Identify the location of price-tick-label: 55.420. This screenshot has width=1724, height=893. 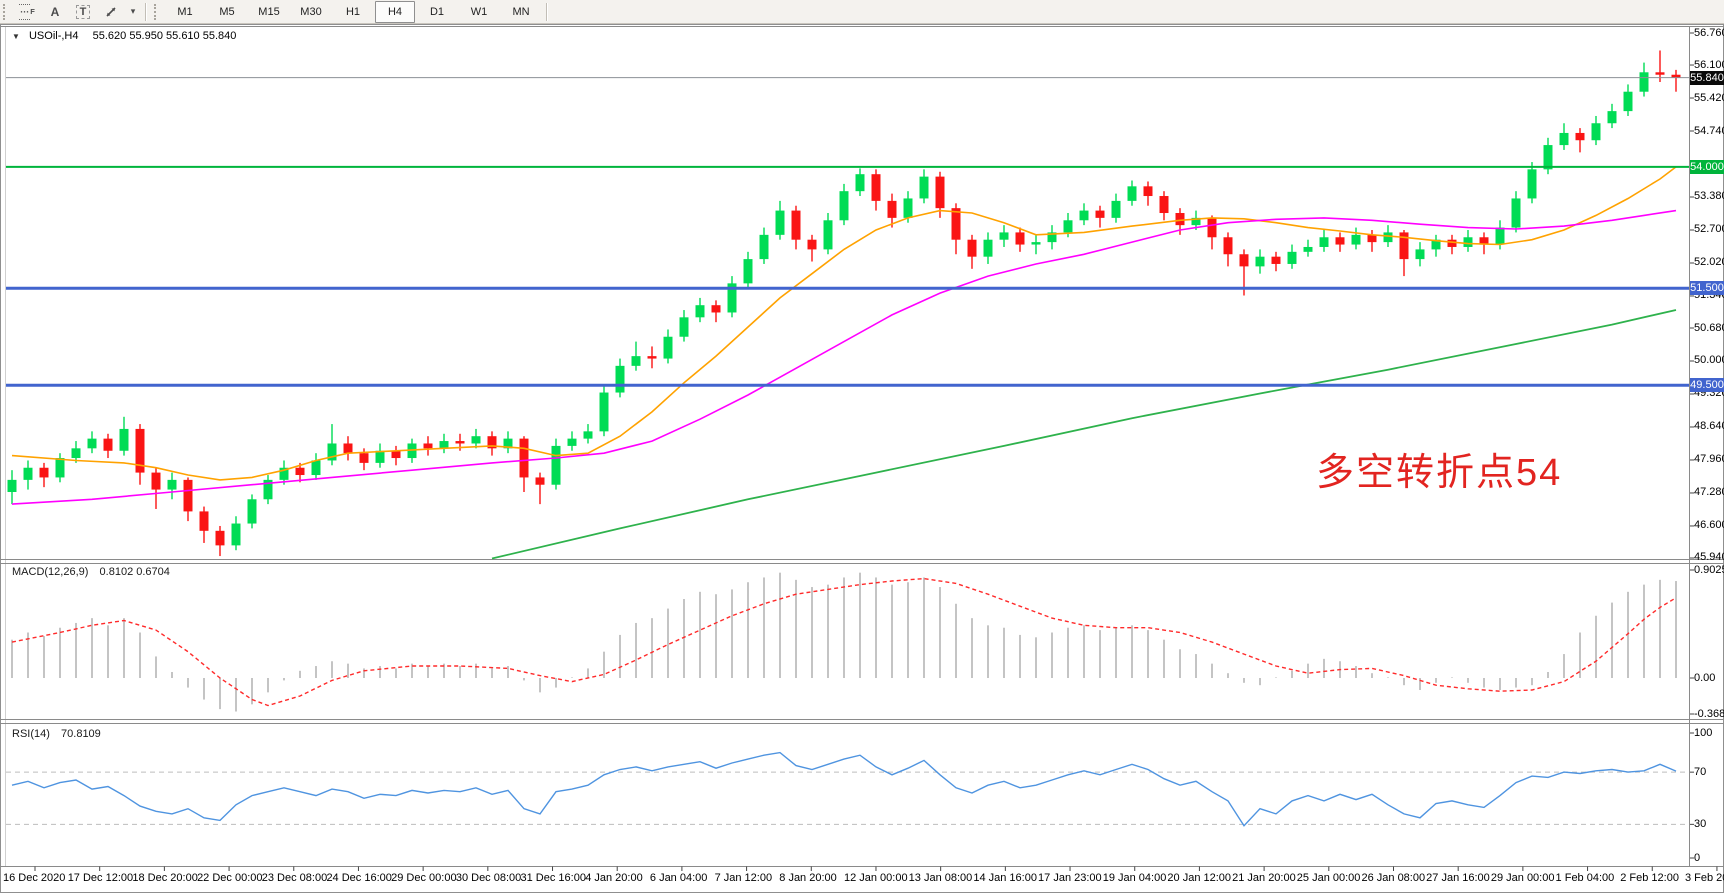
(1709, 97).